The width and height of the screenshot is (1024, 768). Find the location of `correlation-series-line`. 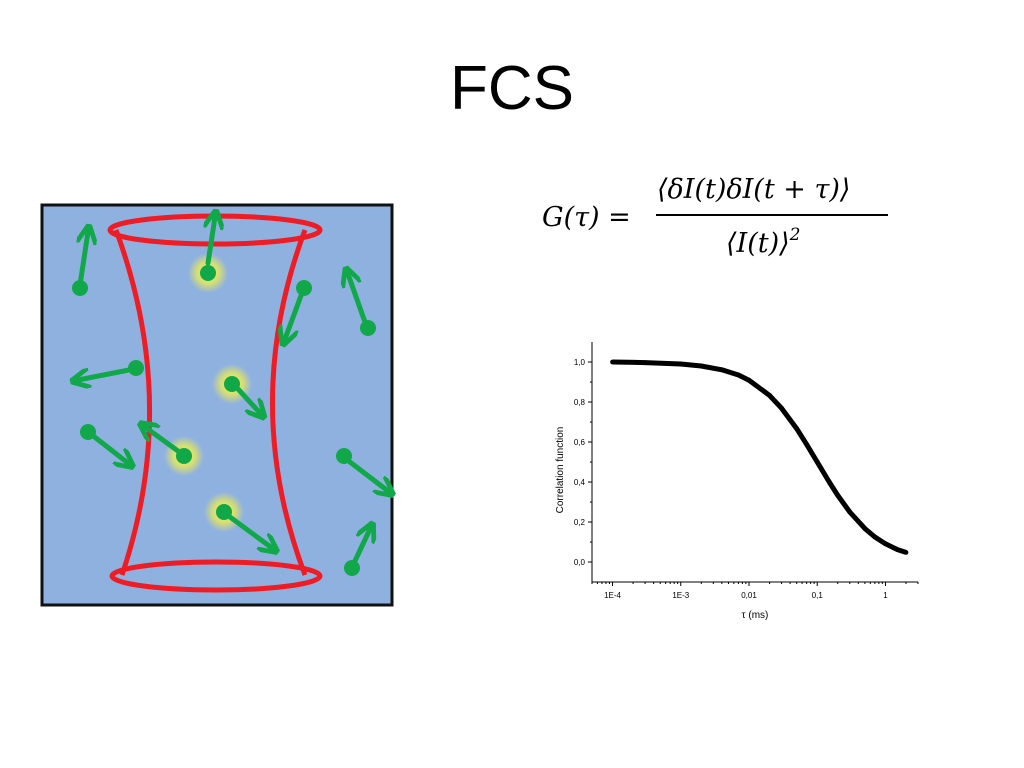

correlation-series-line is located at coordinates (759, 457).